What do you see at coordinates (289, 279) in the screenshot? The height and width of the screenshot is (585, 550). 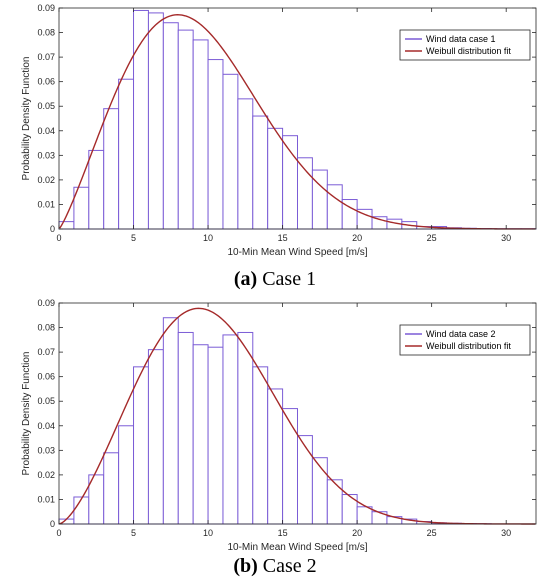 I see `caption-text: Case 1` at bounding box center [289, 279].